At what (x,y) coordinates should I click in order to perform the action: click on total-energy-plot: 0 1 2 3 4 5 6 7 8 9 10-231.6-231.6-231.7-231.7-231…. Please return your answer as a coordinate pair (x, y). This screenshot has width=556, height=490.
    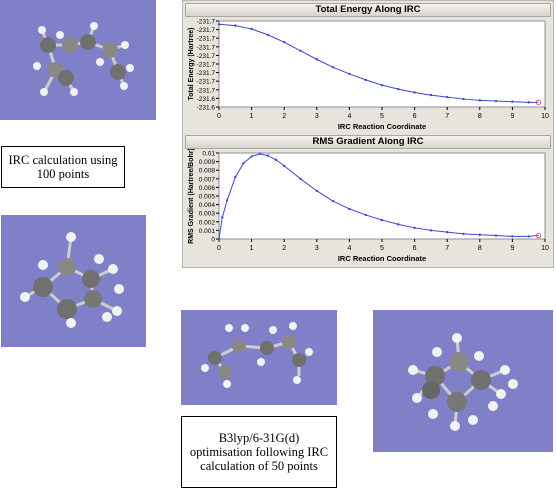
    Looking at the image, I should click on (368, 75).